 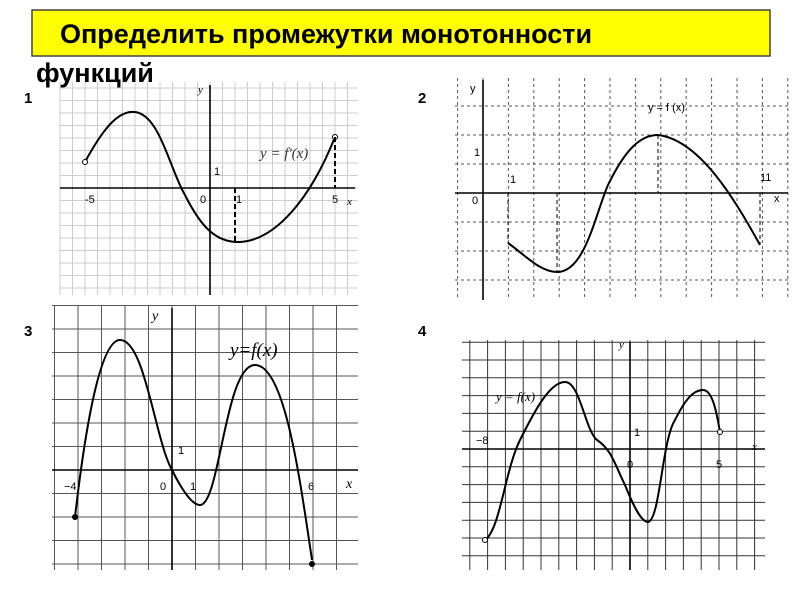 What do you see at coordinates (422, 98) in the screenshot?
I see `graph-number: 2` at bounding box center [422, 98].